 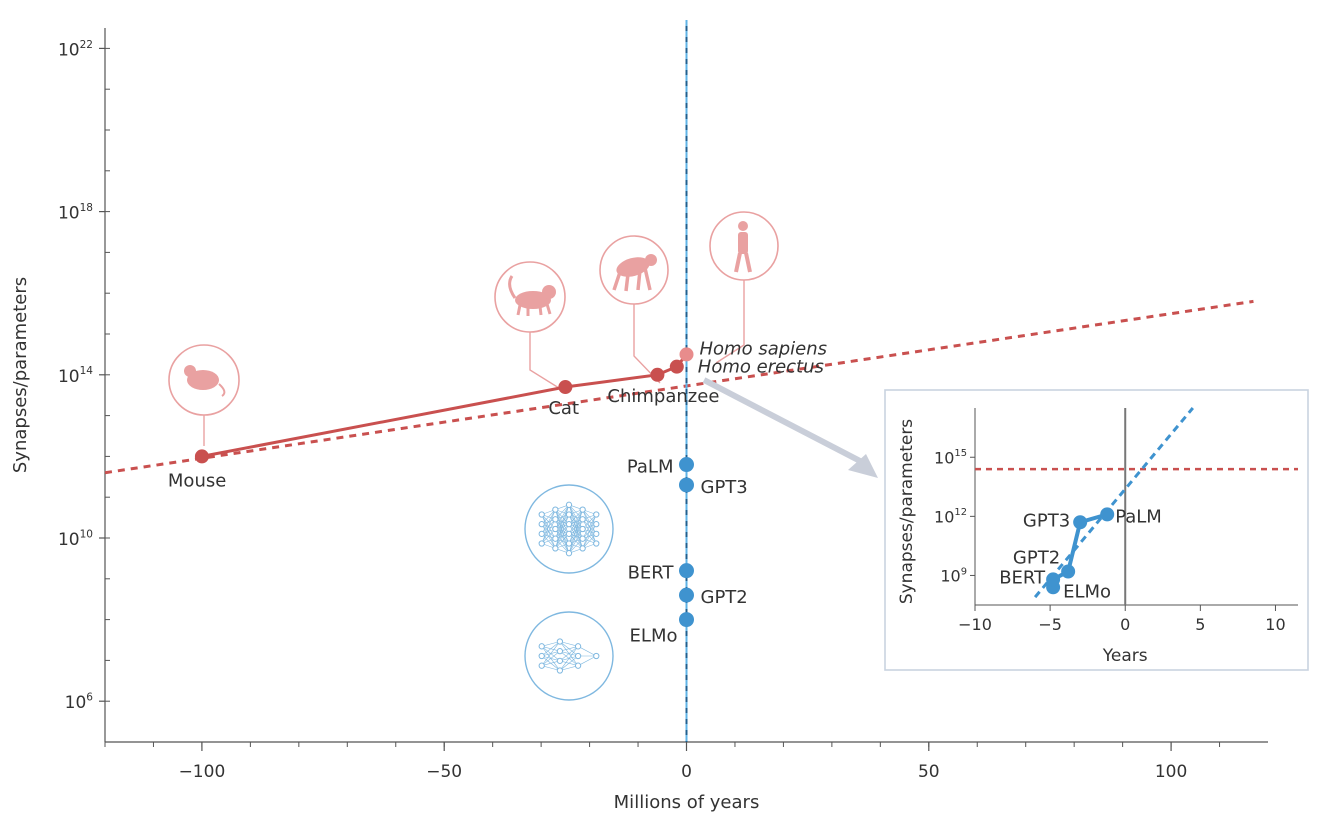 I want to click on brain-label-homo-erectus: Homo erectus, so click(x=761, y=367).